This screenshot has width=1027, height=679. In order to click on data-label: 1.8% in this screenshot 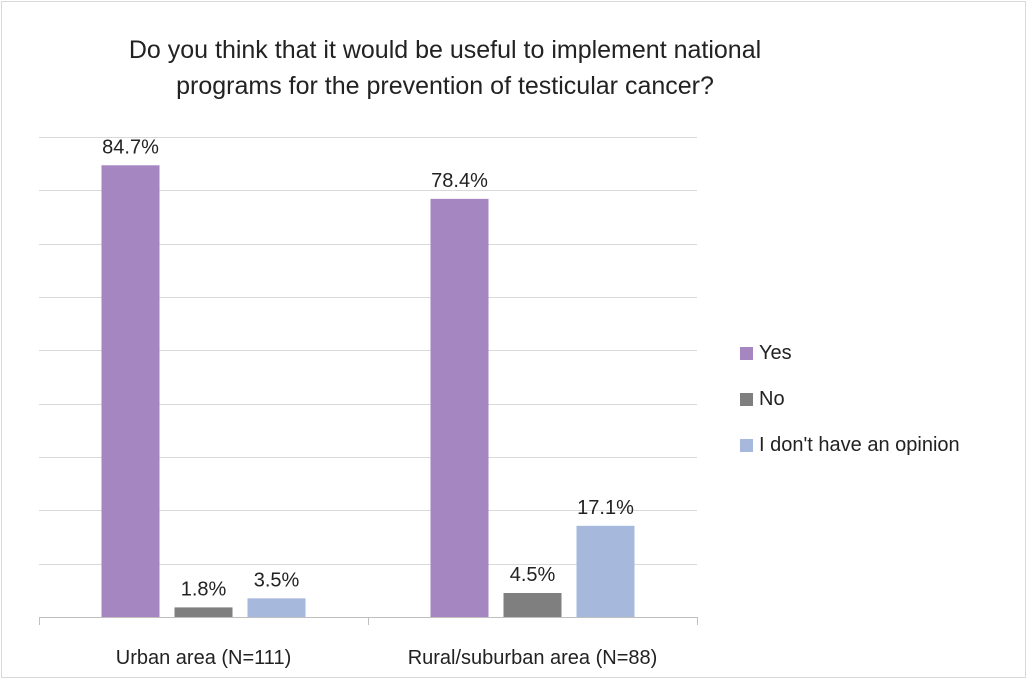, I will do `click(204, 589)`.